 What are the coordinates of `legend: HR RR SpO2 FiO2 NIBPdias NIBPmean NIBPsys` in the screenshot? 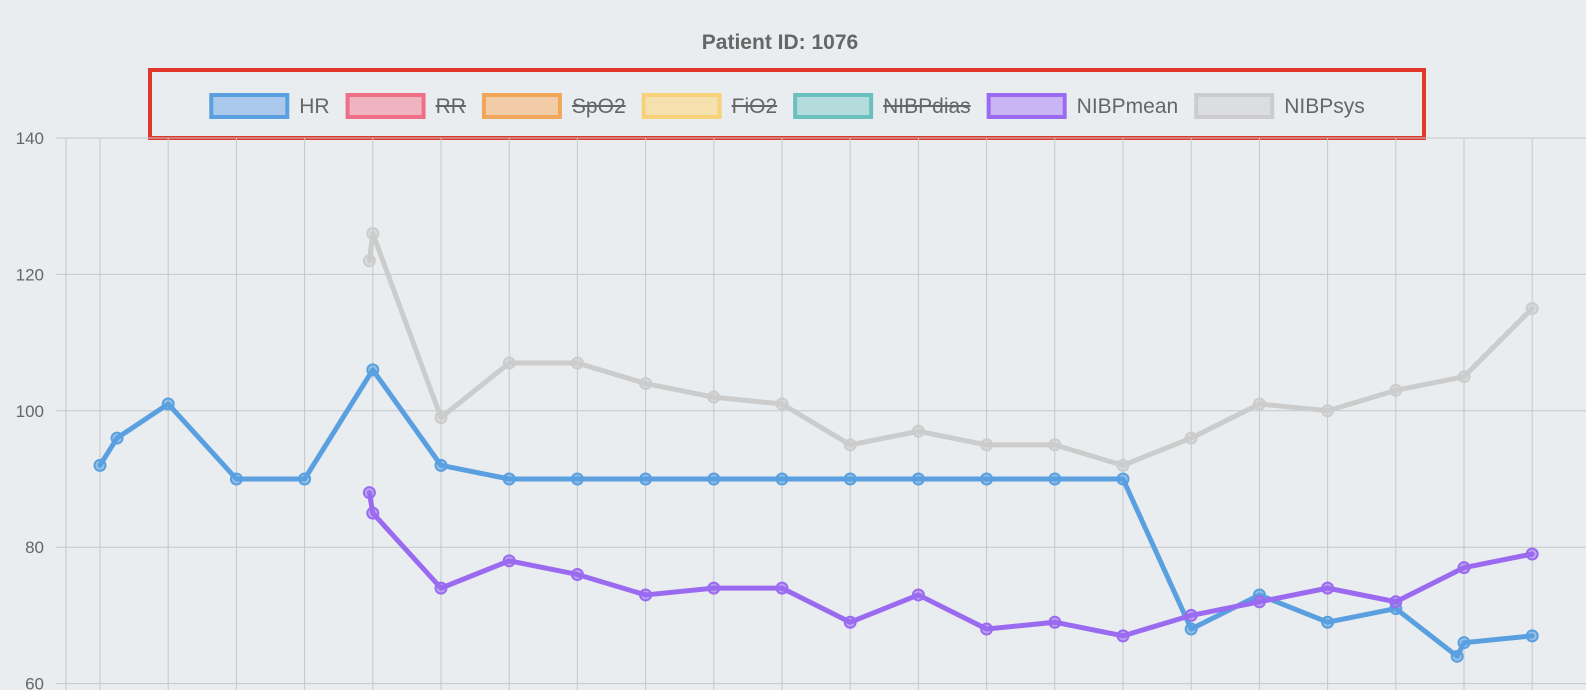 It's located at (787, 106).